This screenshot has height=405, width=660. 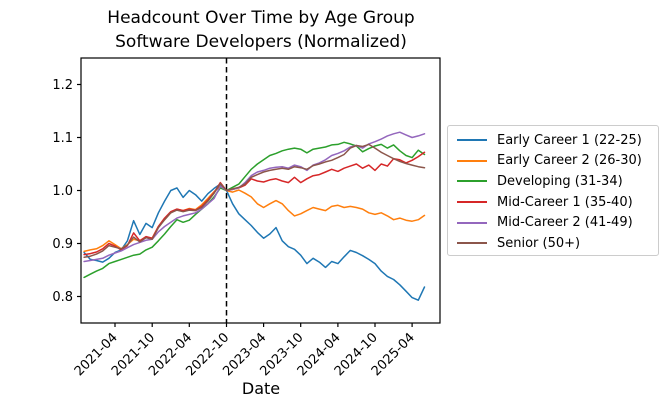 I want to click on legend-item-early-career-1-22-25: Early Career 1 (22-25), so click(x=557, y=140).